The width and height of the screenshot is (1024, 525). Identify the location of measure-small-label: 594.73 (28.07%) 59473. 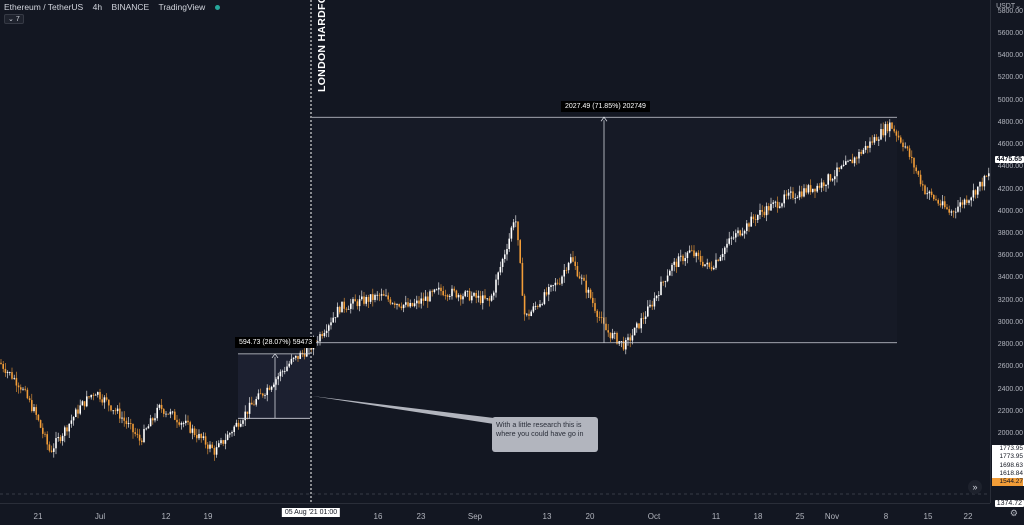
(276, 342).